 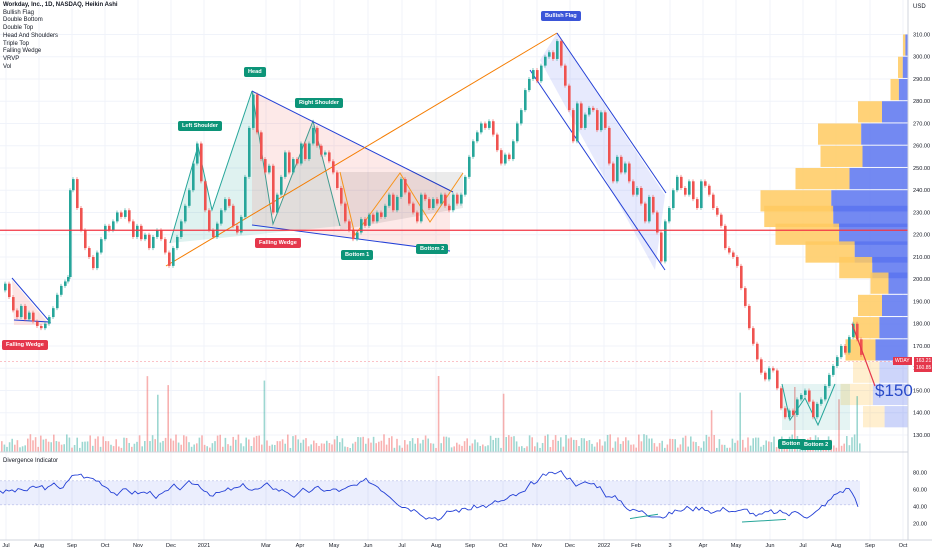 I want to click on last-price-tag: 163.21, so click(x=923, y=361).